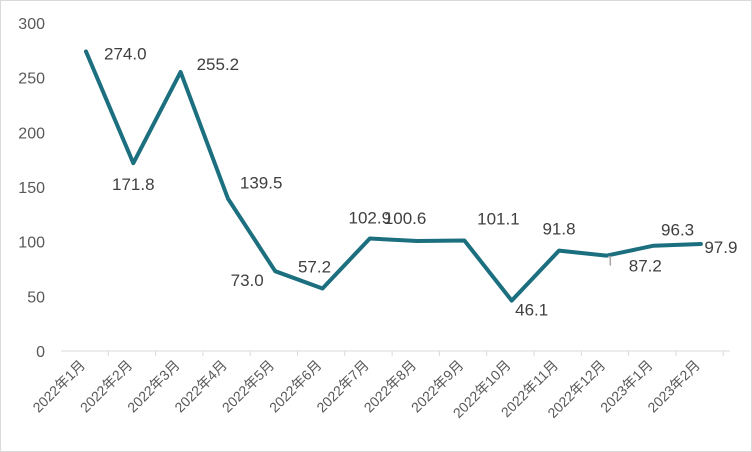 The height and width of the screenshot is (452, 752). Describe the element at coordinates (247, 280) in the screenshot. I see `data-label: 73.0` at that location.